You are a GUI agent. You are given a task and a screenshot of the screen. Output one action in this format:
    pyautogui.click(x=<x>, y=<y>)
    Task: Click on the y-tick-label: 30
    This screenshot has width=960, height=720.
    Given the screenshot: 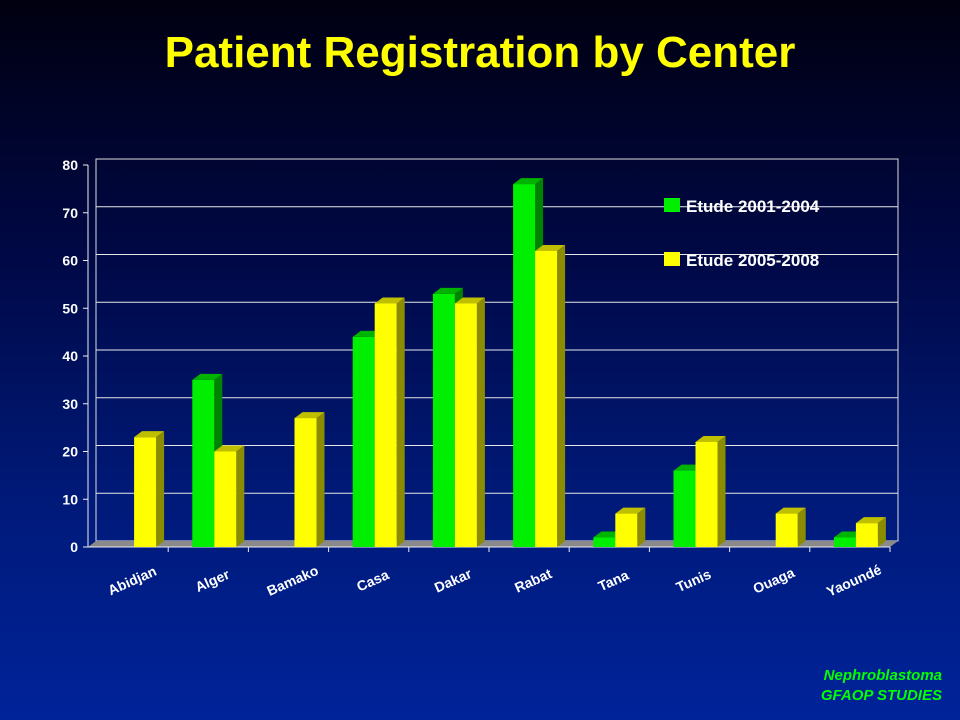 What is the action you would take?
    pyautogui.click(x=70, y=404)
    